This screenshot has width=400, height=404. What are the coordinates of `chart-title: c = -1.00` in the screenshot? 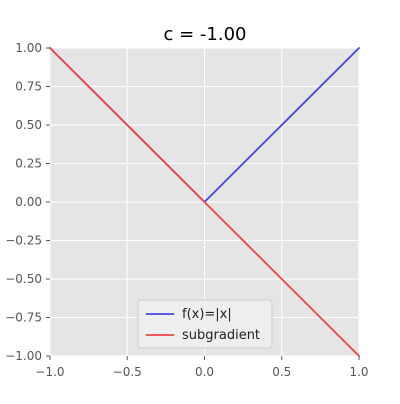 It's located at (205, 34).